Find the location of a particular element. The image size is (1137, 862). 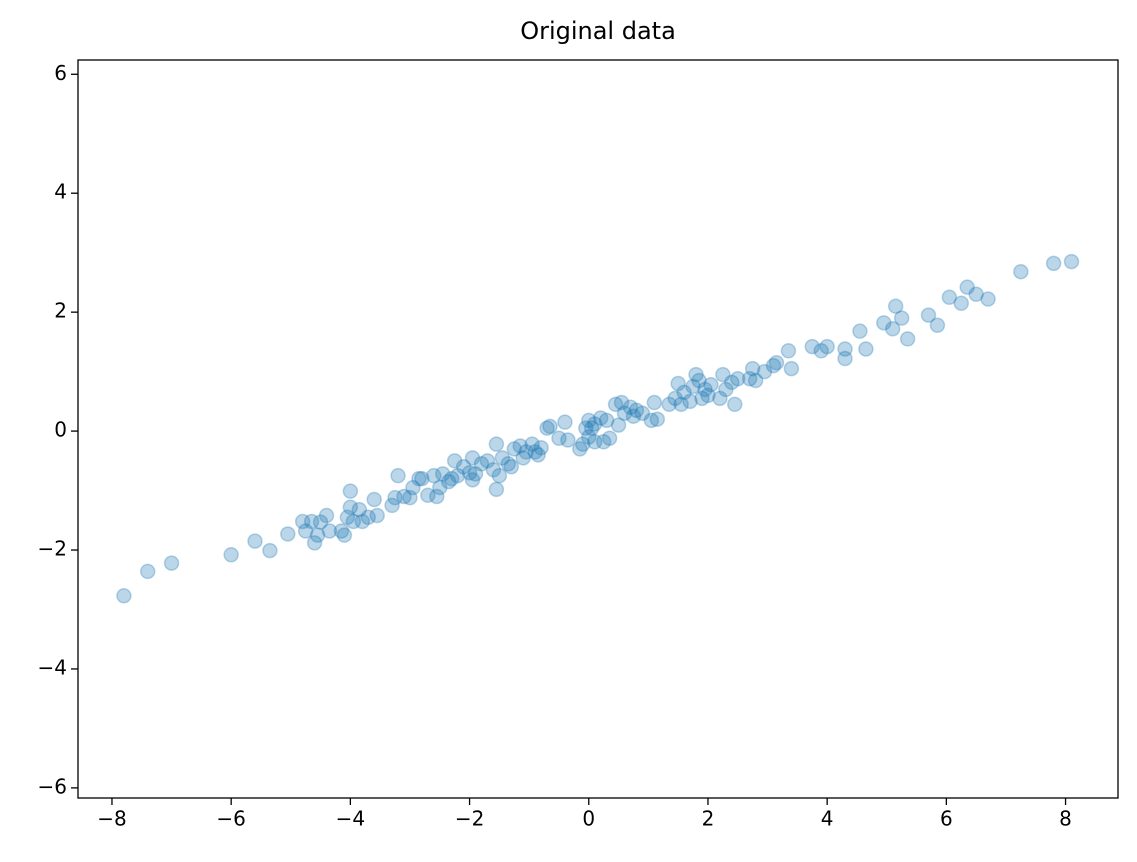

x-tick-label: −4 is located at coordinates (350, 819).